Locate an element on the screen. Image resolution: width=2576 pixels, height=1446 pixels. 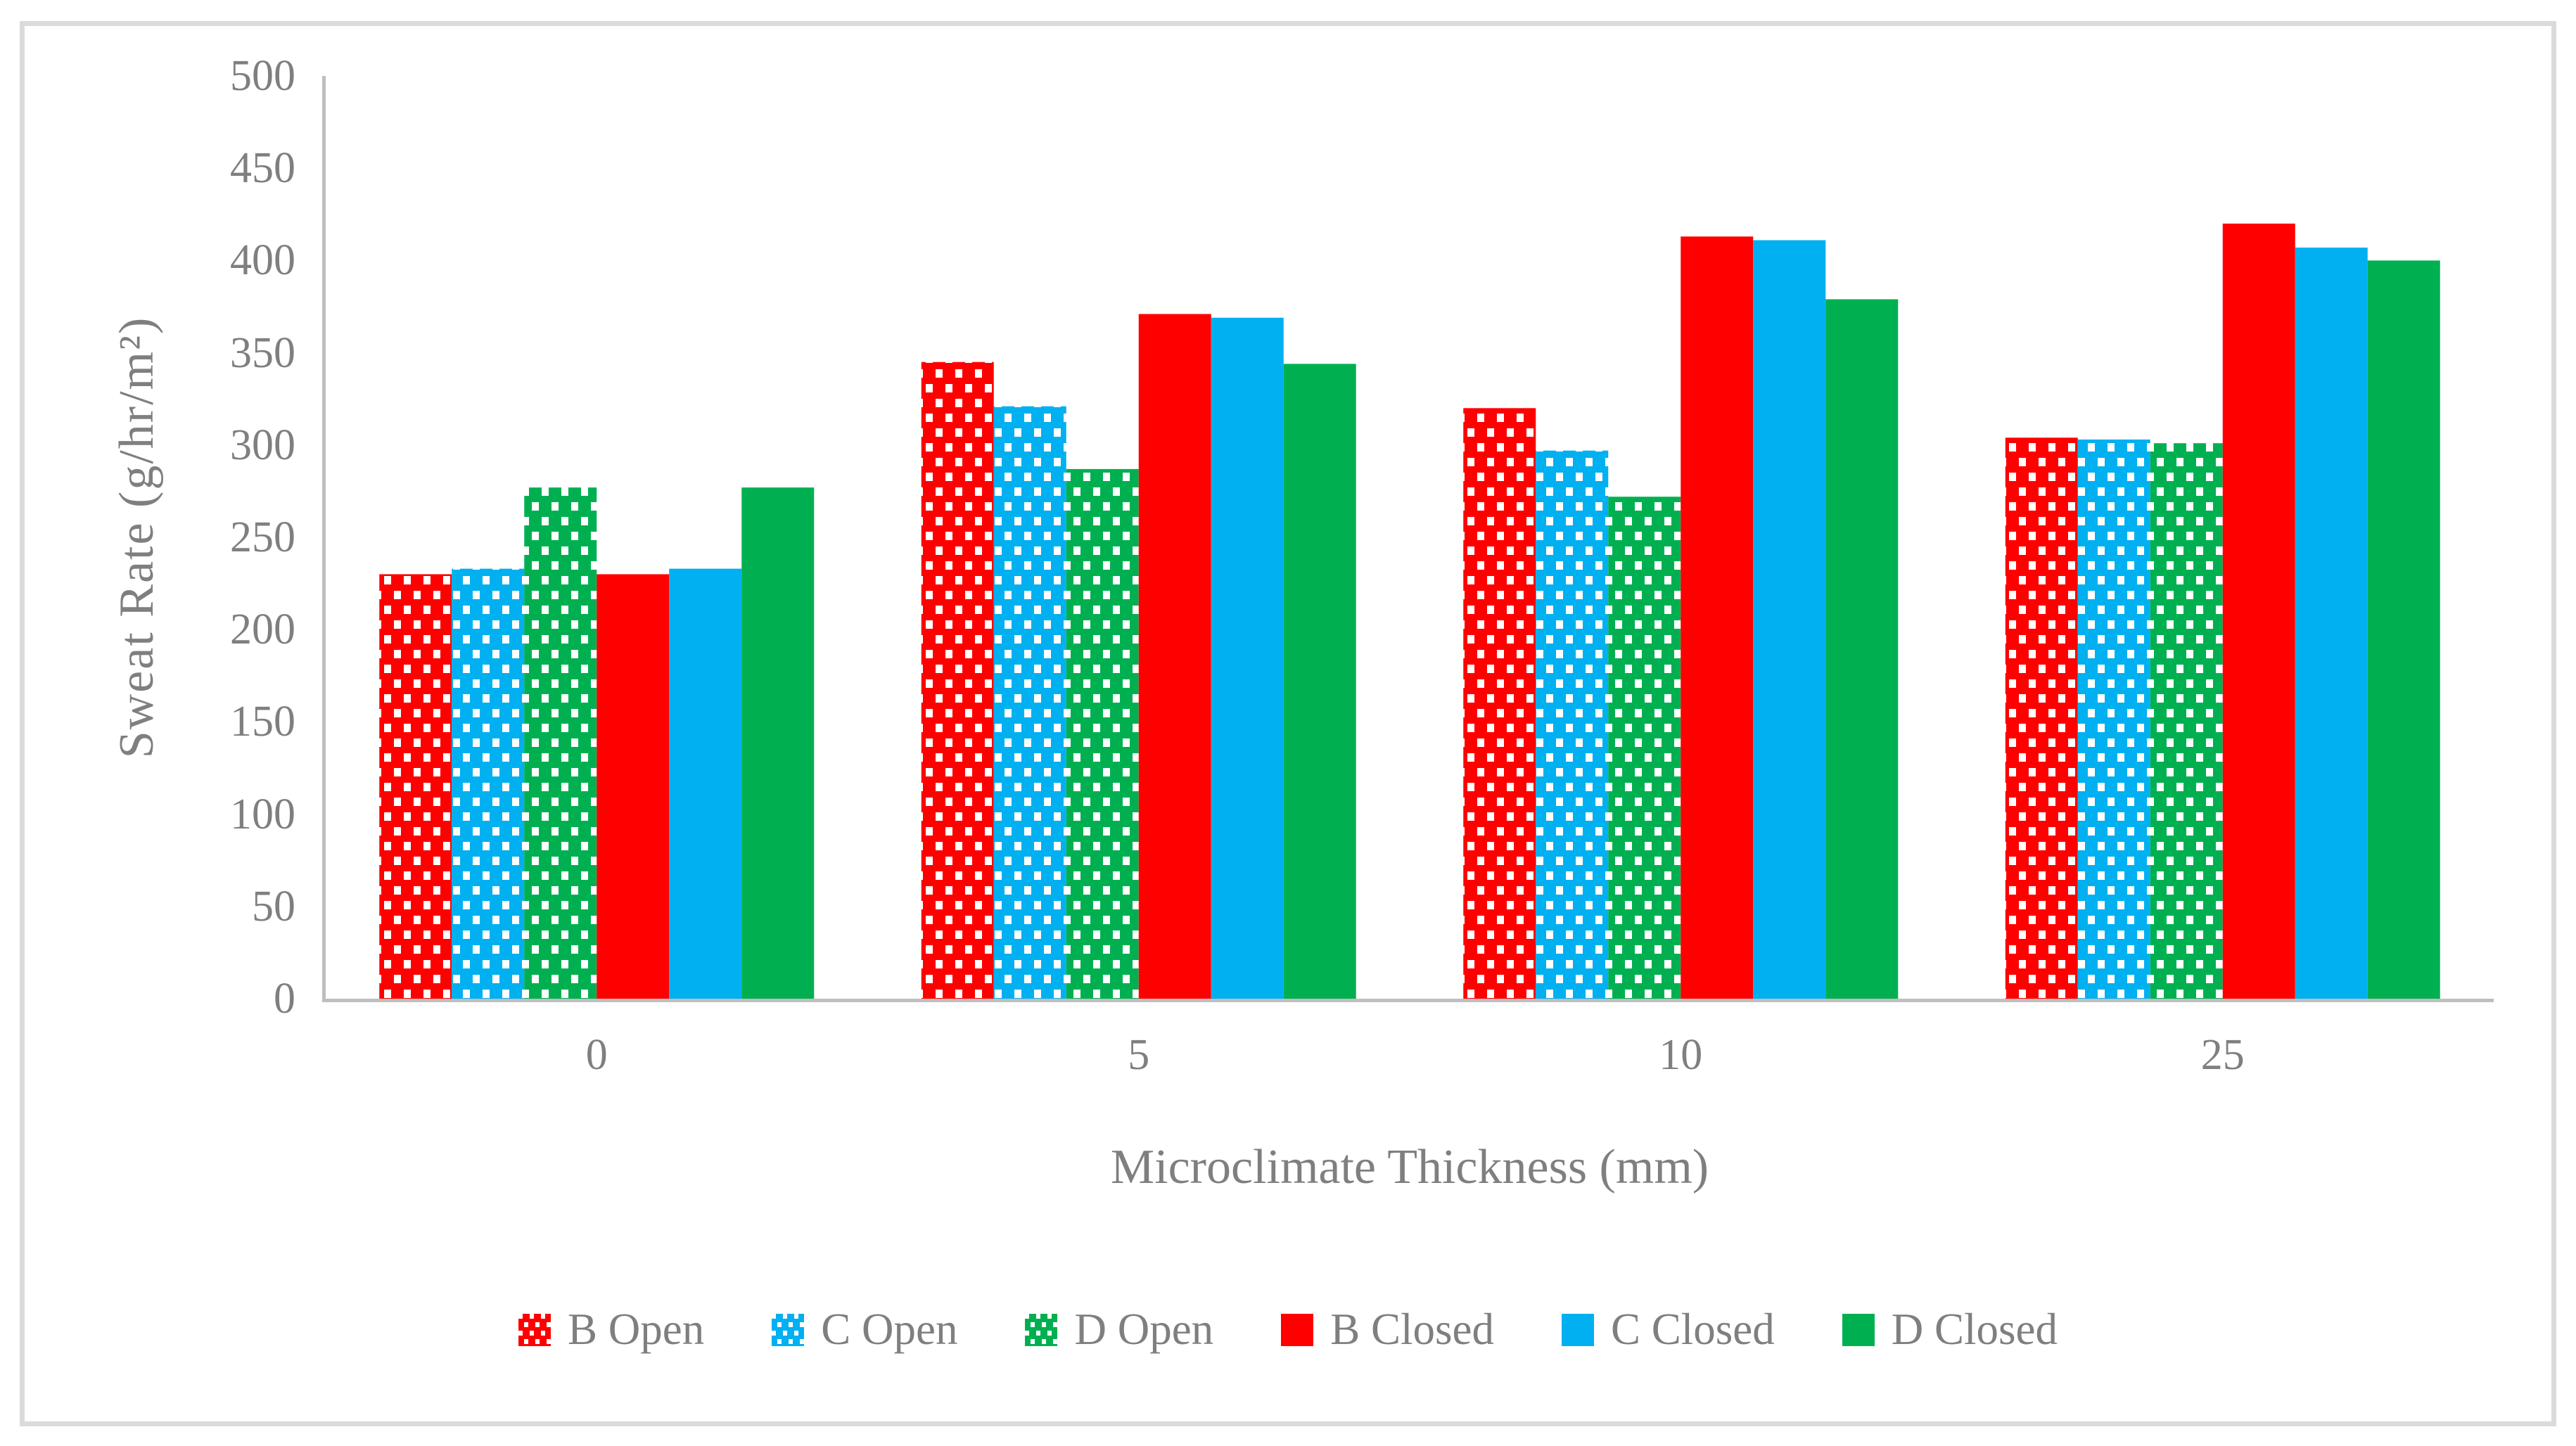
legend-label-b-closed: B Closed is located at coordinates (1412, 1329).